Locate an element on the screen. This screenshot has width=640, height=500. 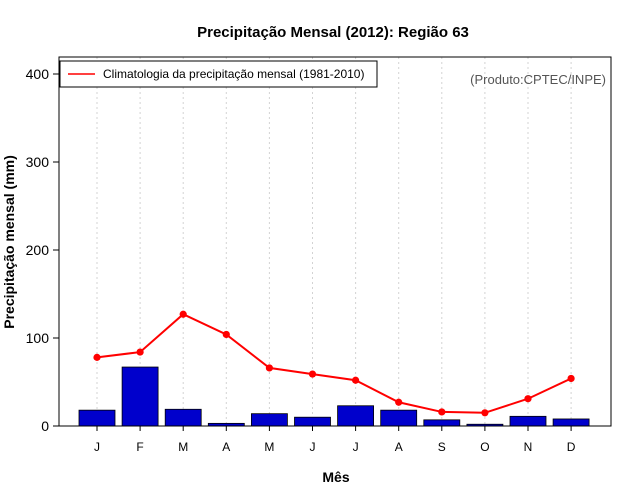
y-tick-label: 0 is located at coordinates (45, 426).